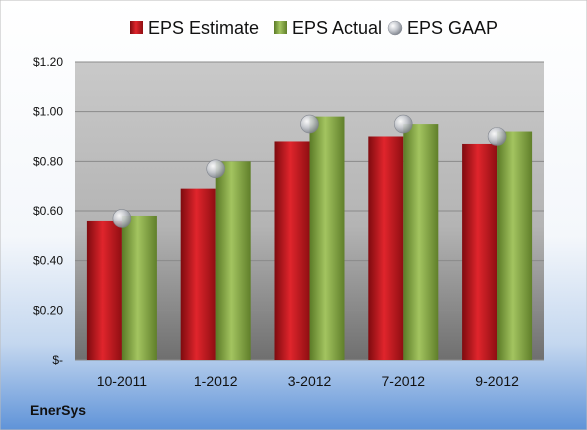 The height and width of the screenshot is (430, 587). I want to click on legend-label-estimate: EPS Estimate, so click(203, 28).